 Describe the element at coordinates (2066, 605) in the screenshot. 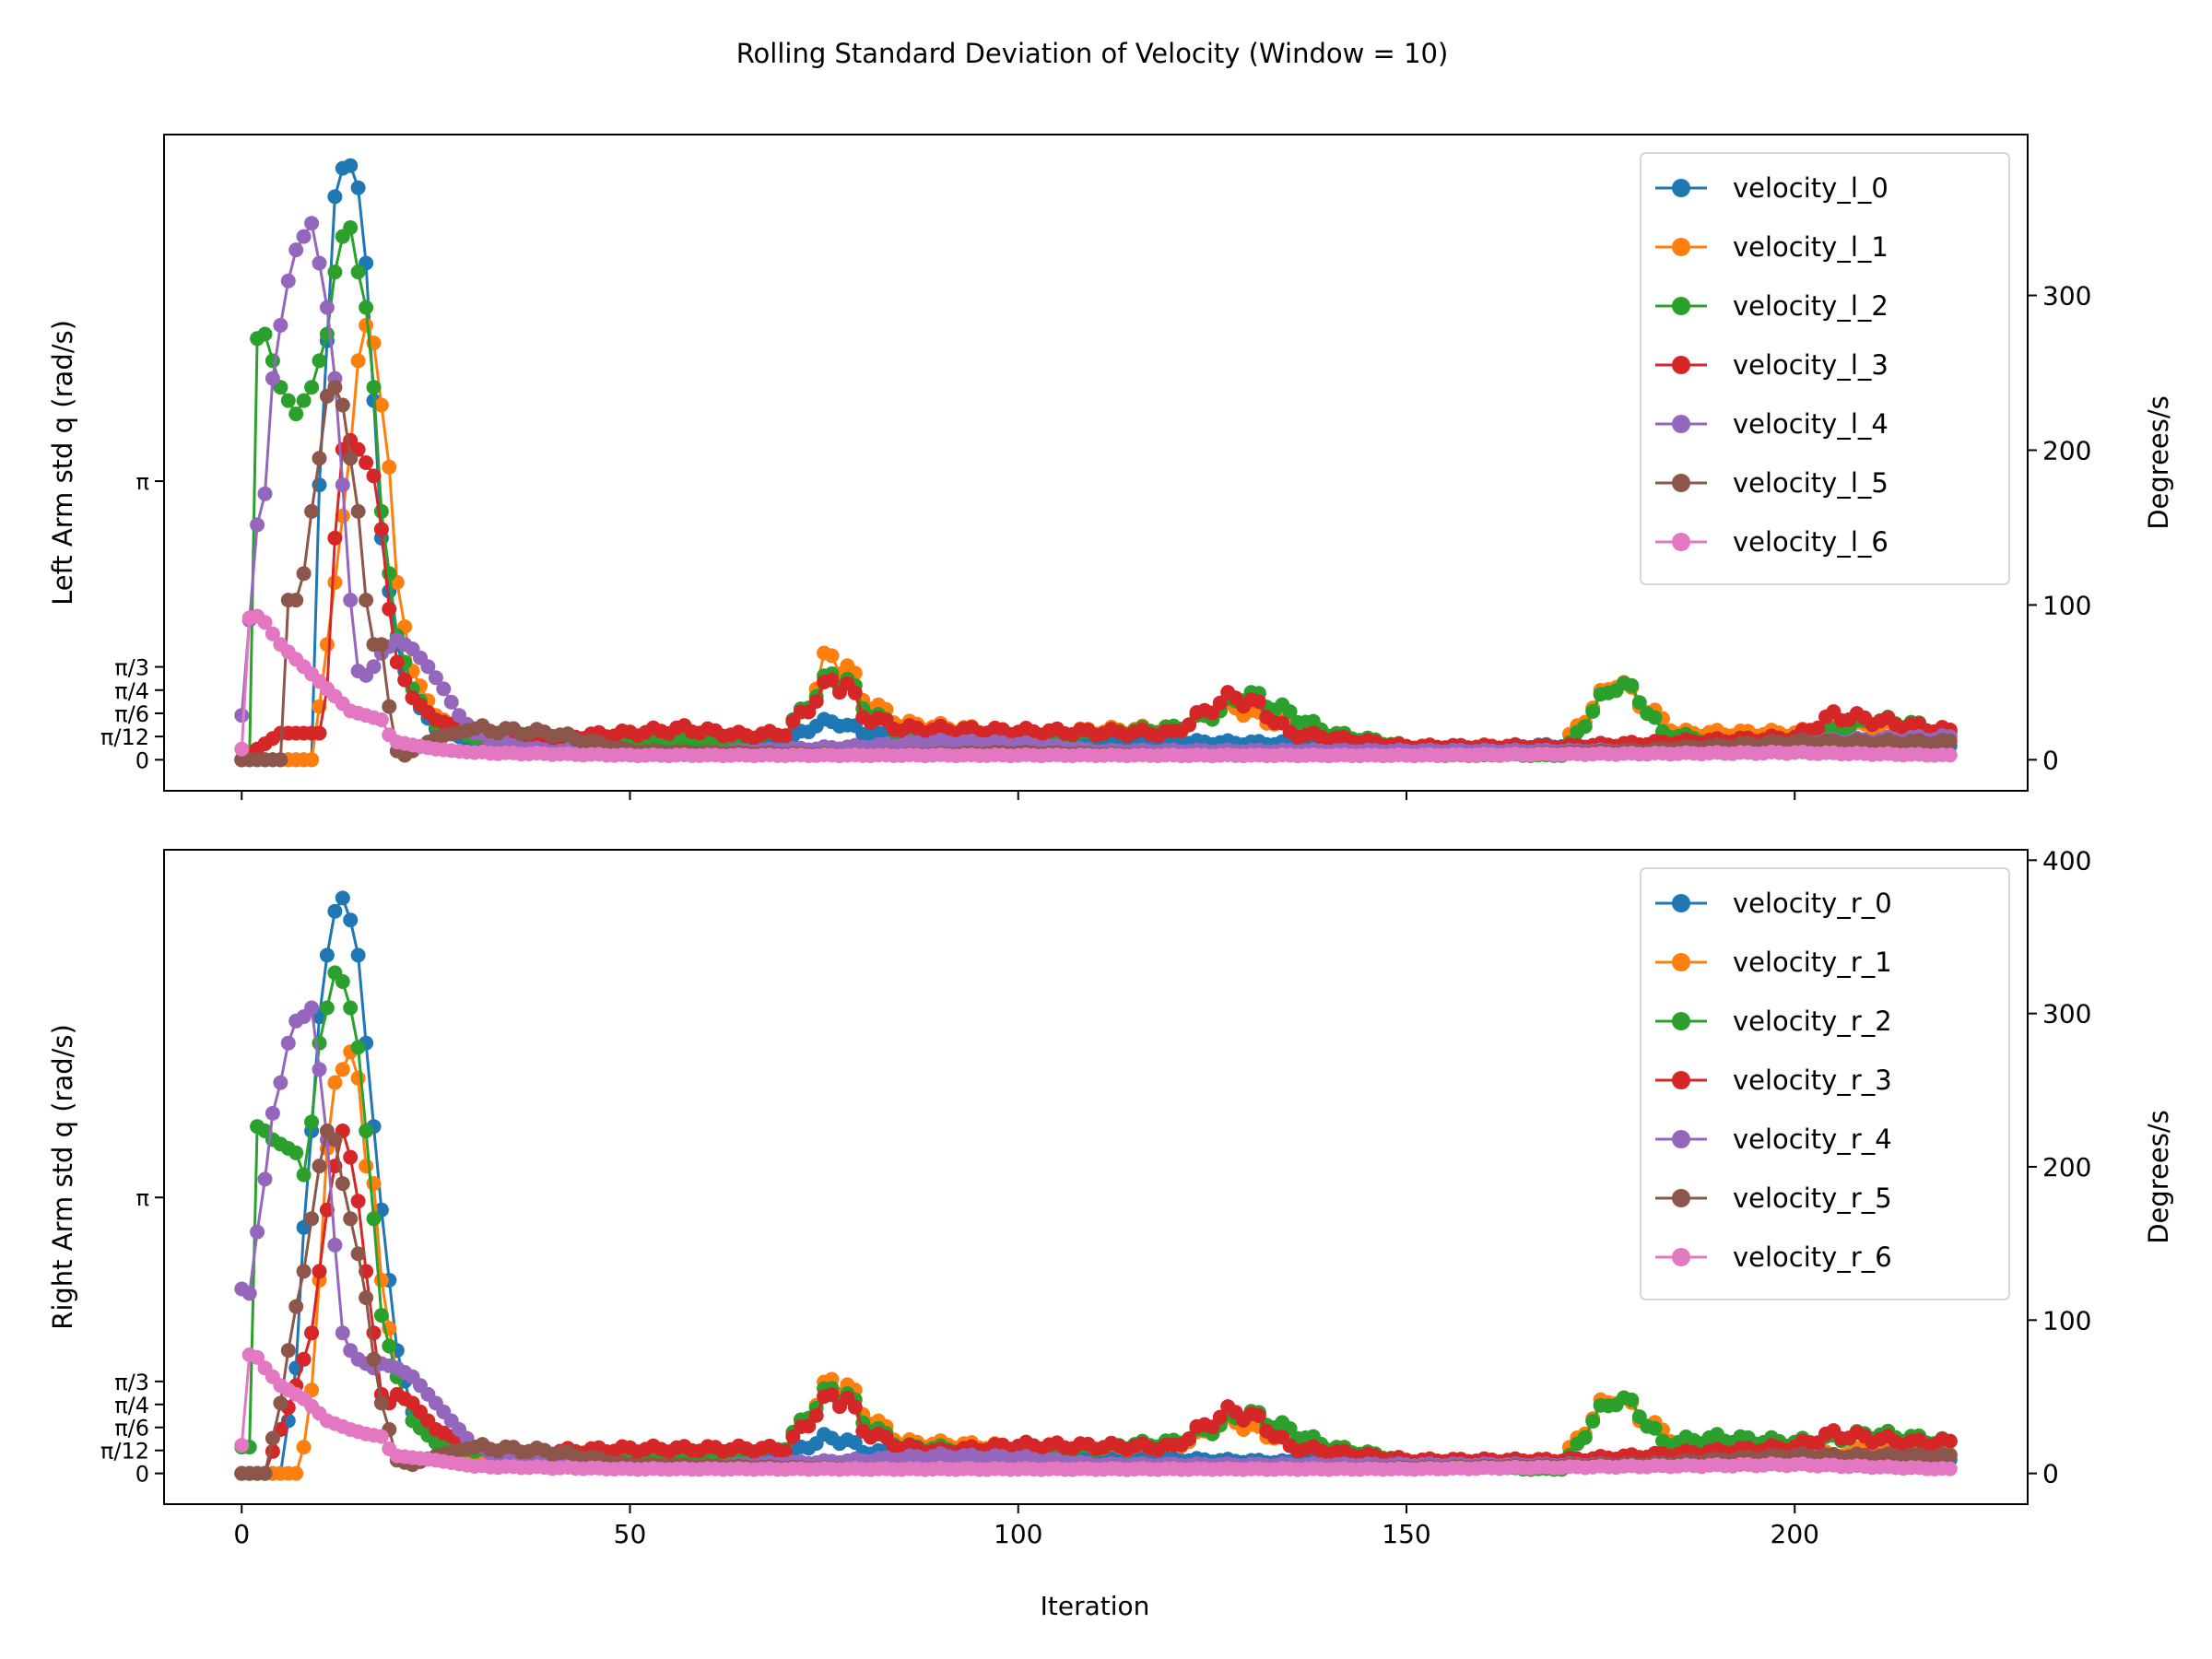

I see `y2-tick-label: 100` at that location.